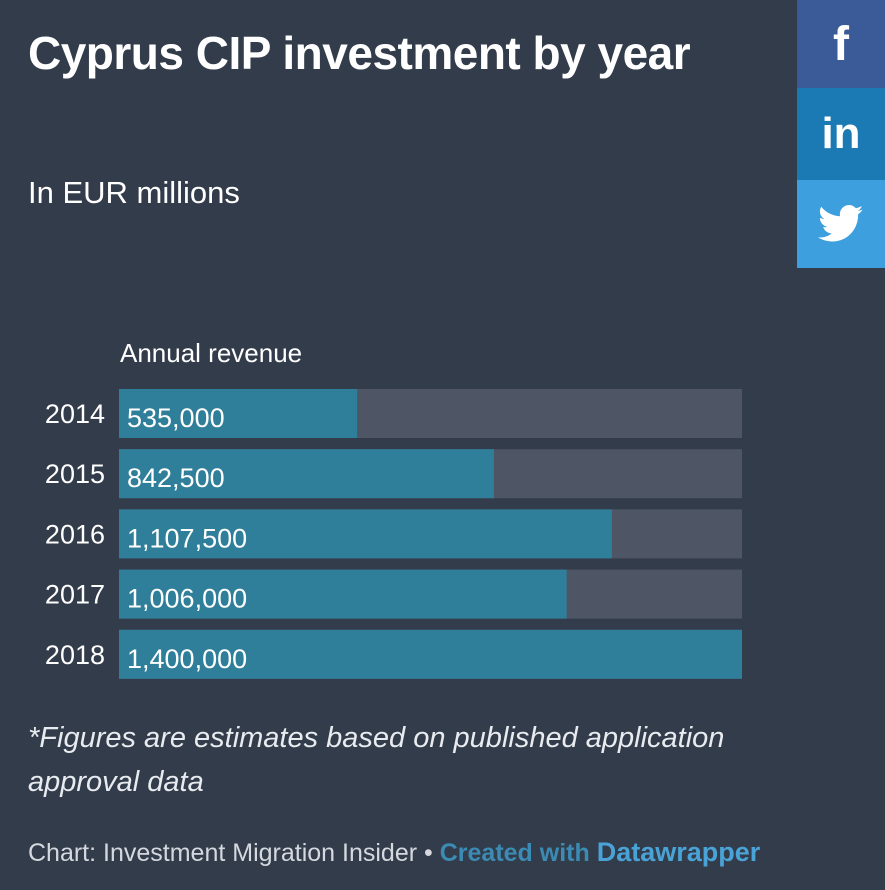 The width and height of the screenshot is (885, 890). What do you see at coordinates (75, 534) in the screenshot?
I see `category-label-2016: 2016` at bounding box center [75, 534].